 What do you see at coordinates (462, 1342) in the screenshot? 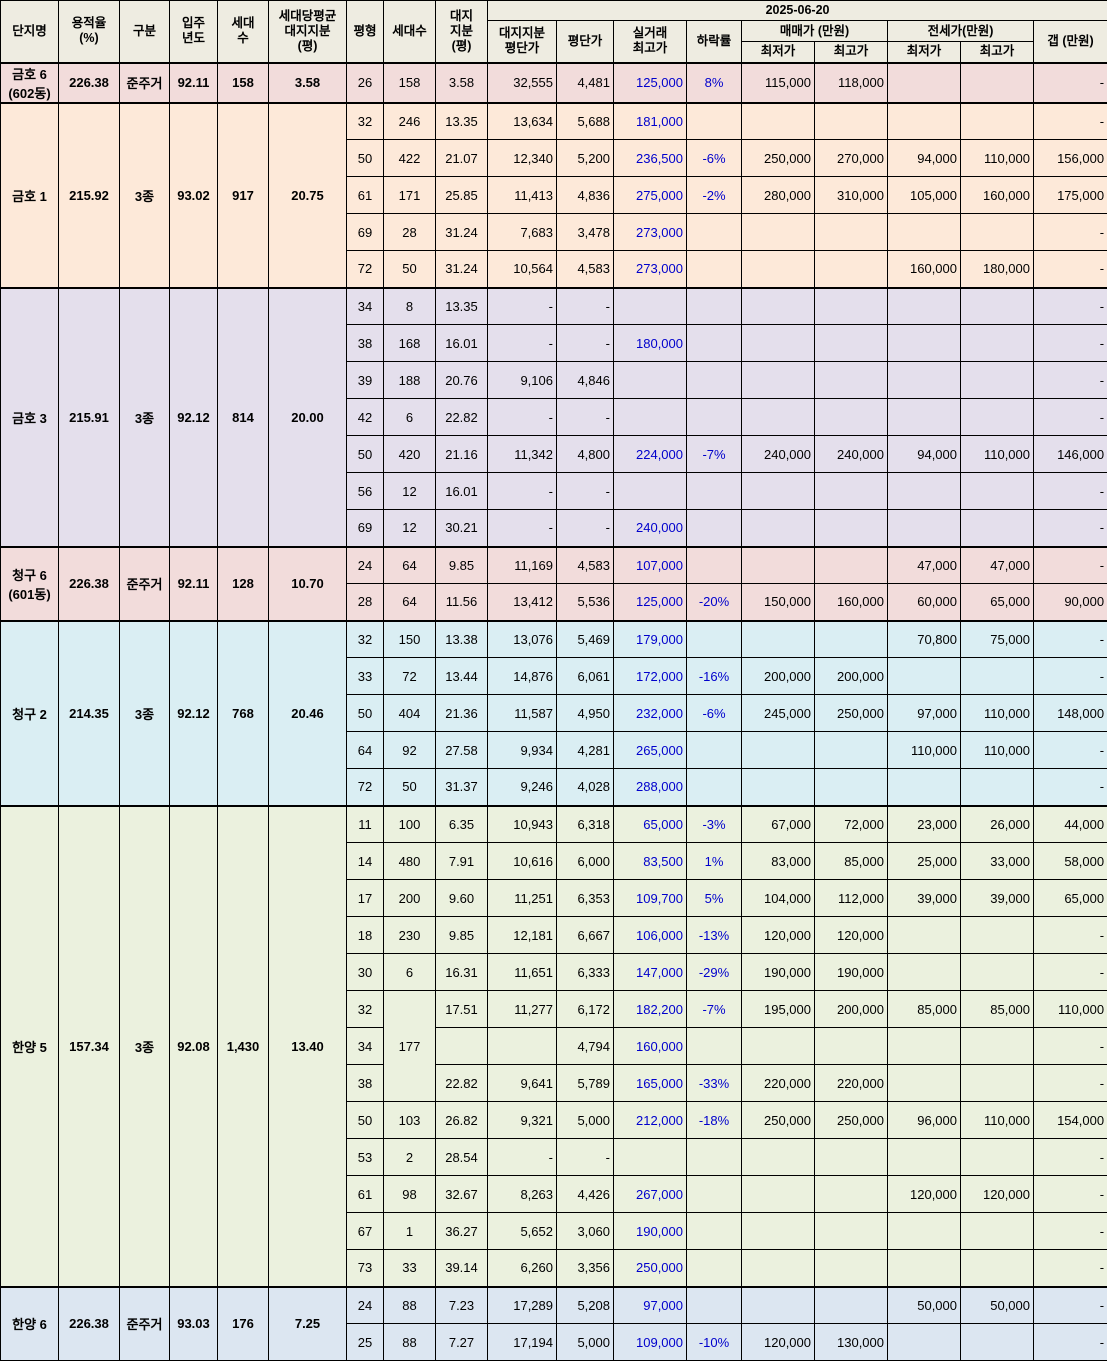
I see `cell: 7.27` at bounding box center [462, 1342].